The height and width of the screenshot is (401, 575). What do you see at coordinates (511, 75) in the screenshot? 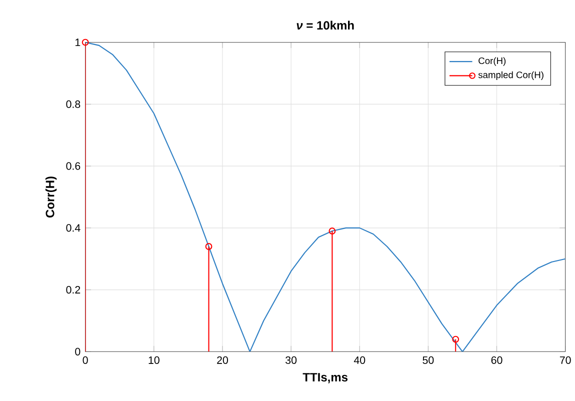
I see `legend-label: sampled Cor(H)` at bounding box center [511, 75].